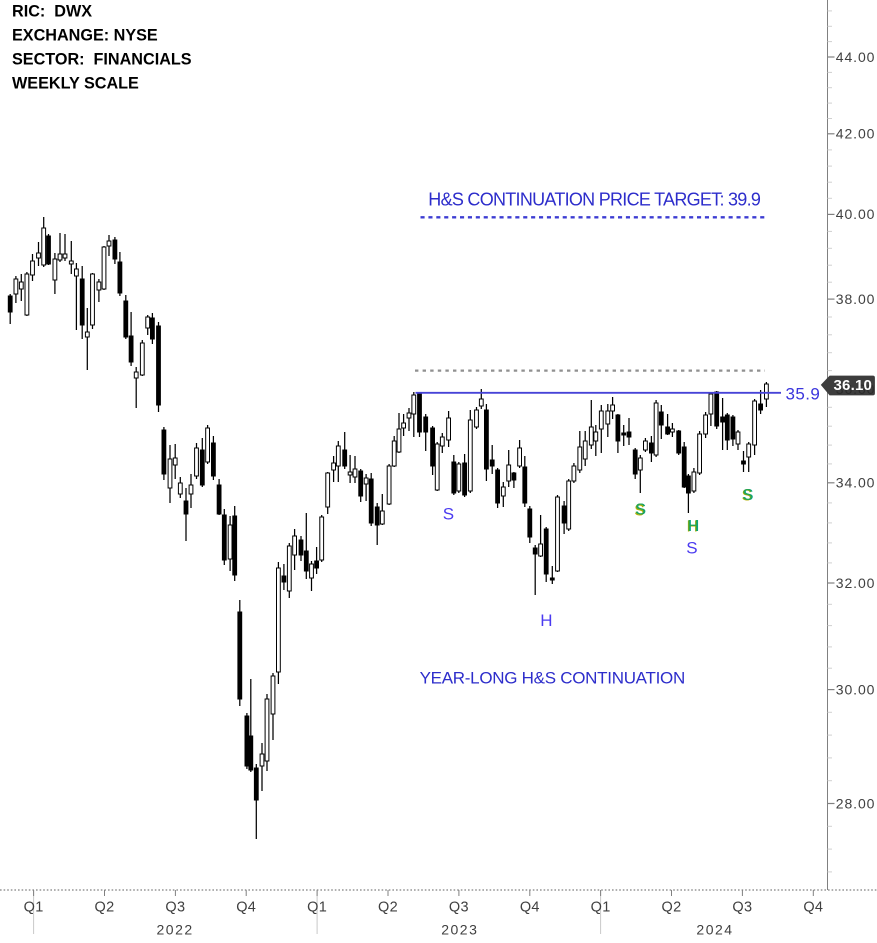  What do you see at coordinates (856, 57) in the screenshot?
I see `svg-text: 44.00` at bounding box center [856, 57].